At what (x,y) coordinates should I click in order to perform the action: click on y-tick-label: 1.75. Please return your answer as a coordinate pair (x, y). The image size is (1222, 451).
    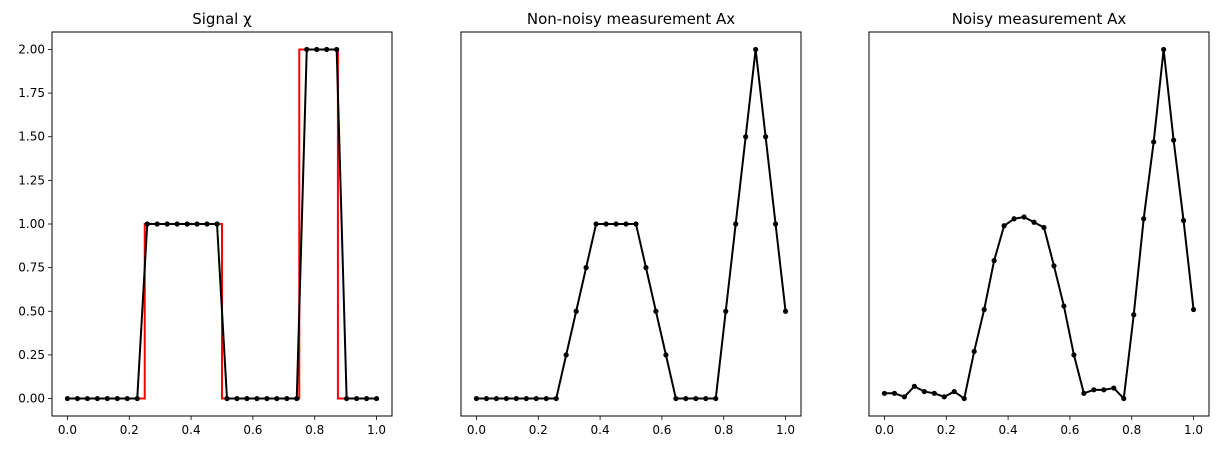
    Looking at the image, I should click on (31, 93).